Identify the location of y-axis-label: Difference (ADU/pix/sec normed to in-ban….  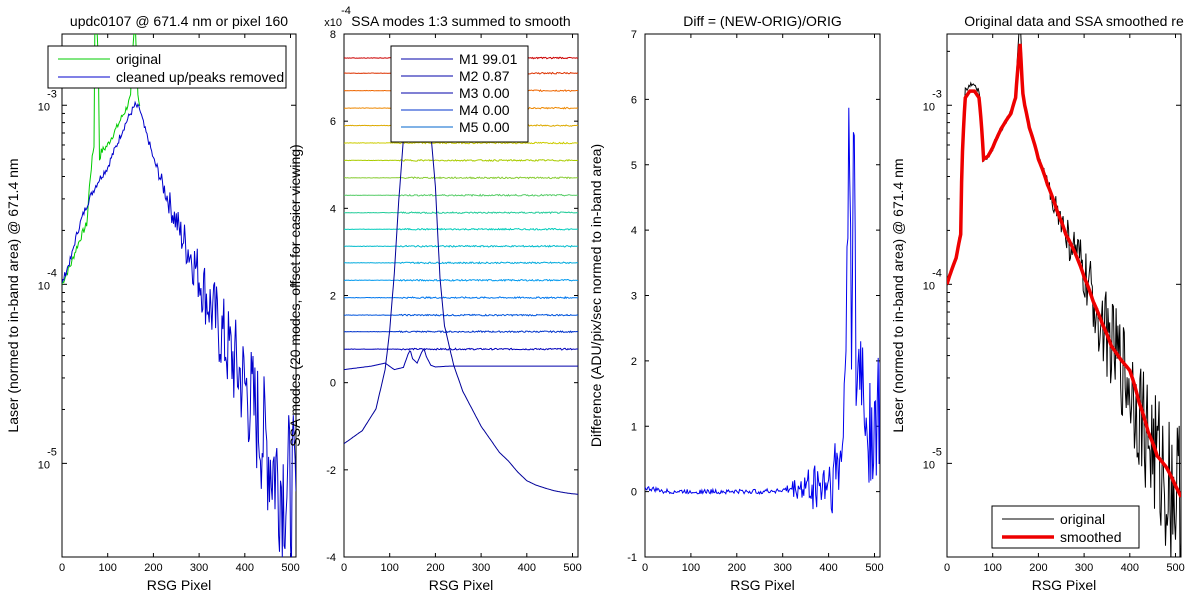
(596, 295).